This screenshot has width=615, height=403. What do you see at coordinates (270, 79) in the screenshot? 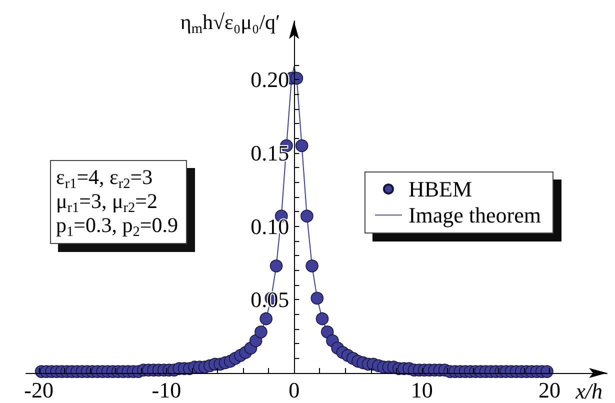
I see `y-tick-label: 0.20` at bounding box center [270, 79].